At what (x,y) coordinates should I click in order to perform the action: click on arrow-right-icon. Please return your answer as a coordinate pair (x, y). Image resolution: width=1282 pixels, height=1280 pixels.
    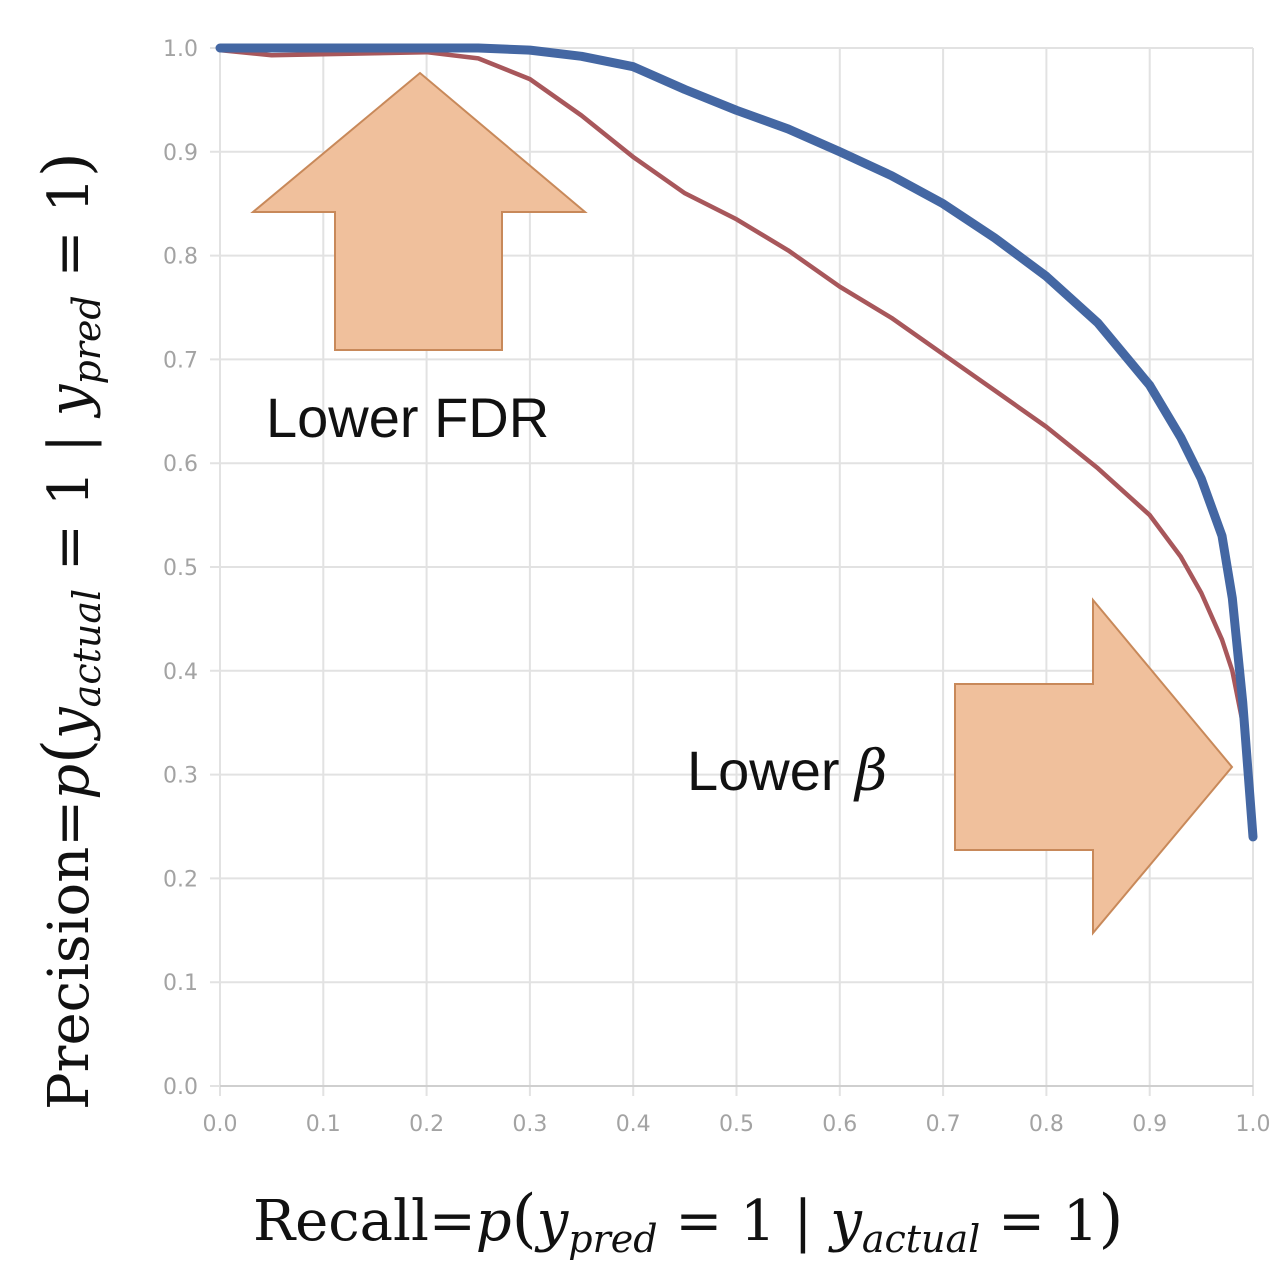
    Looking at the image, I should click on (1094, 766).